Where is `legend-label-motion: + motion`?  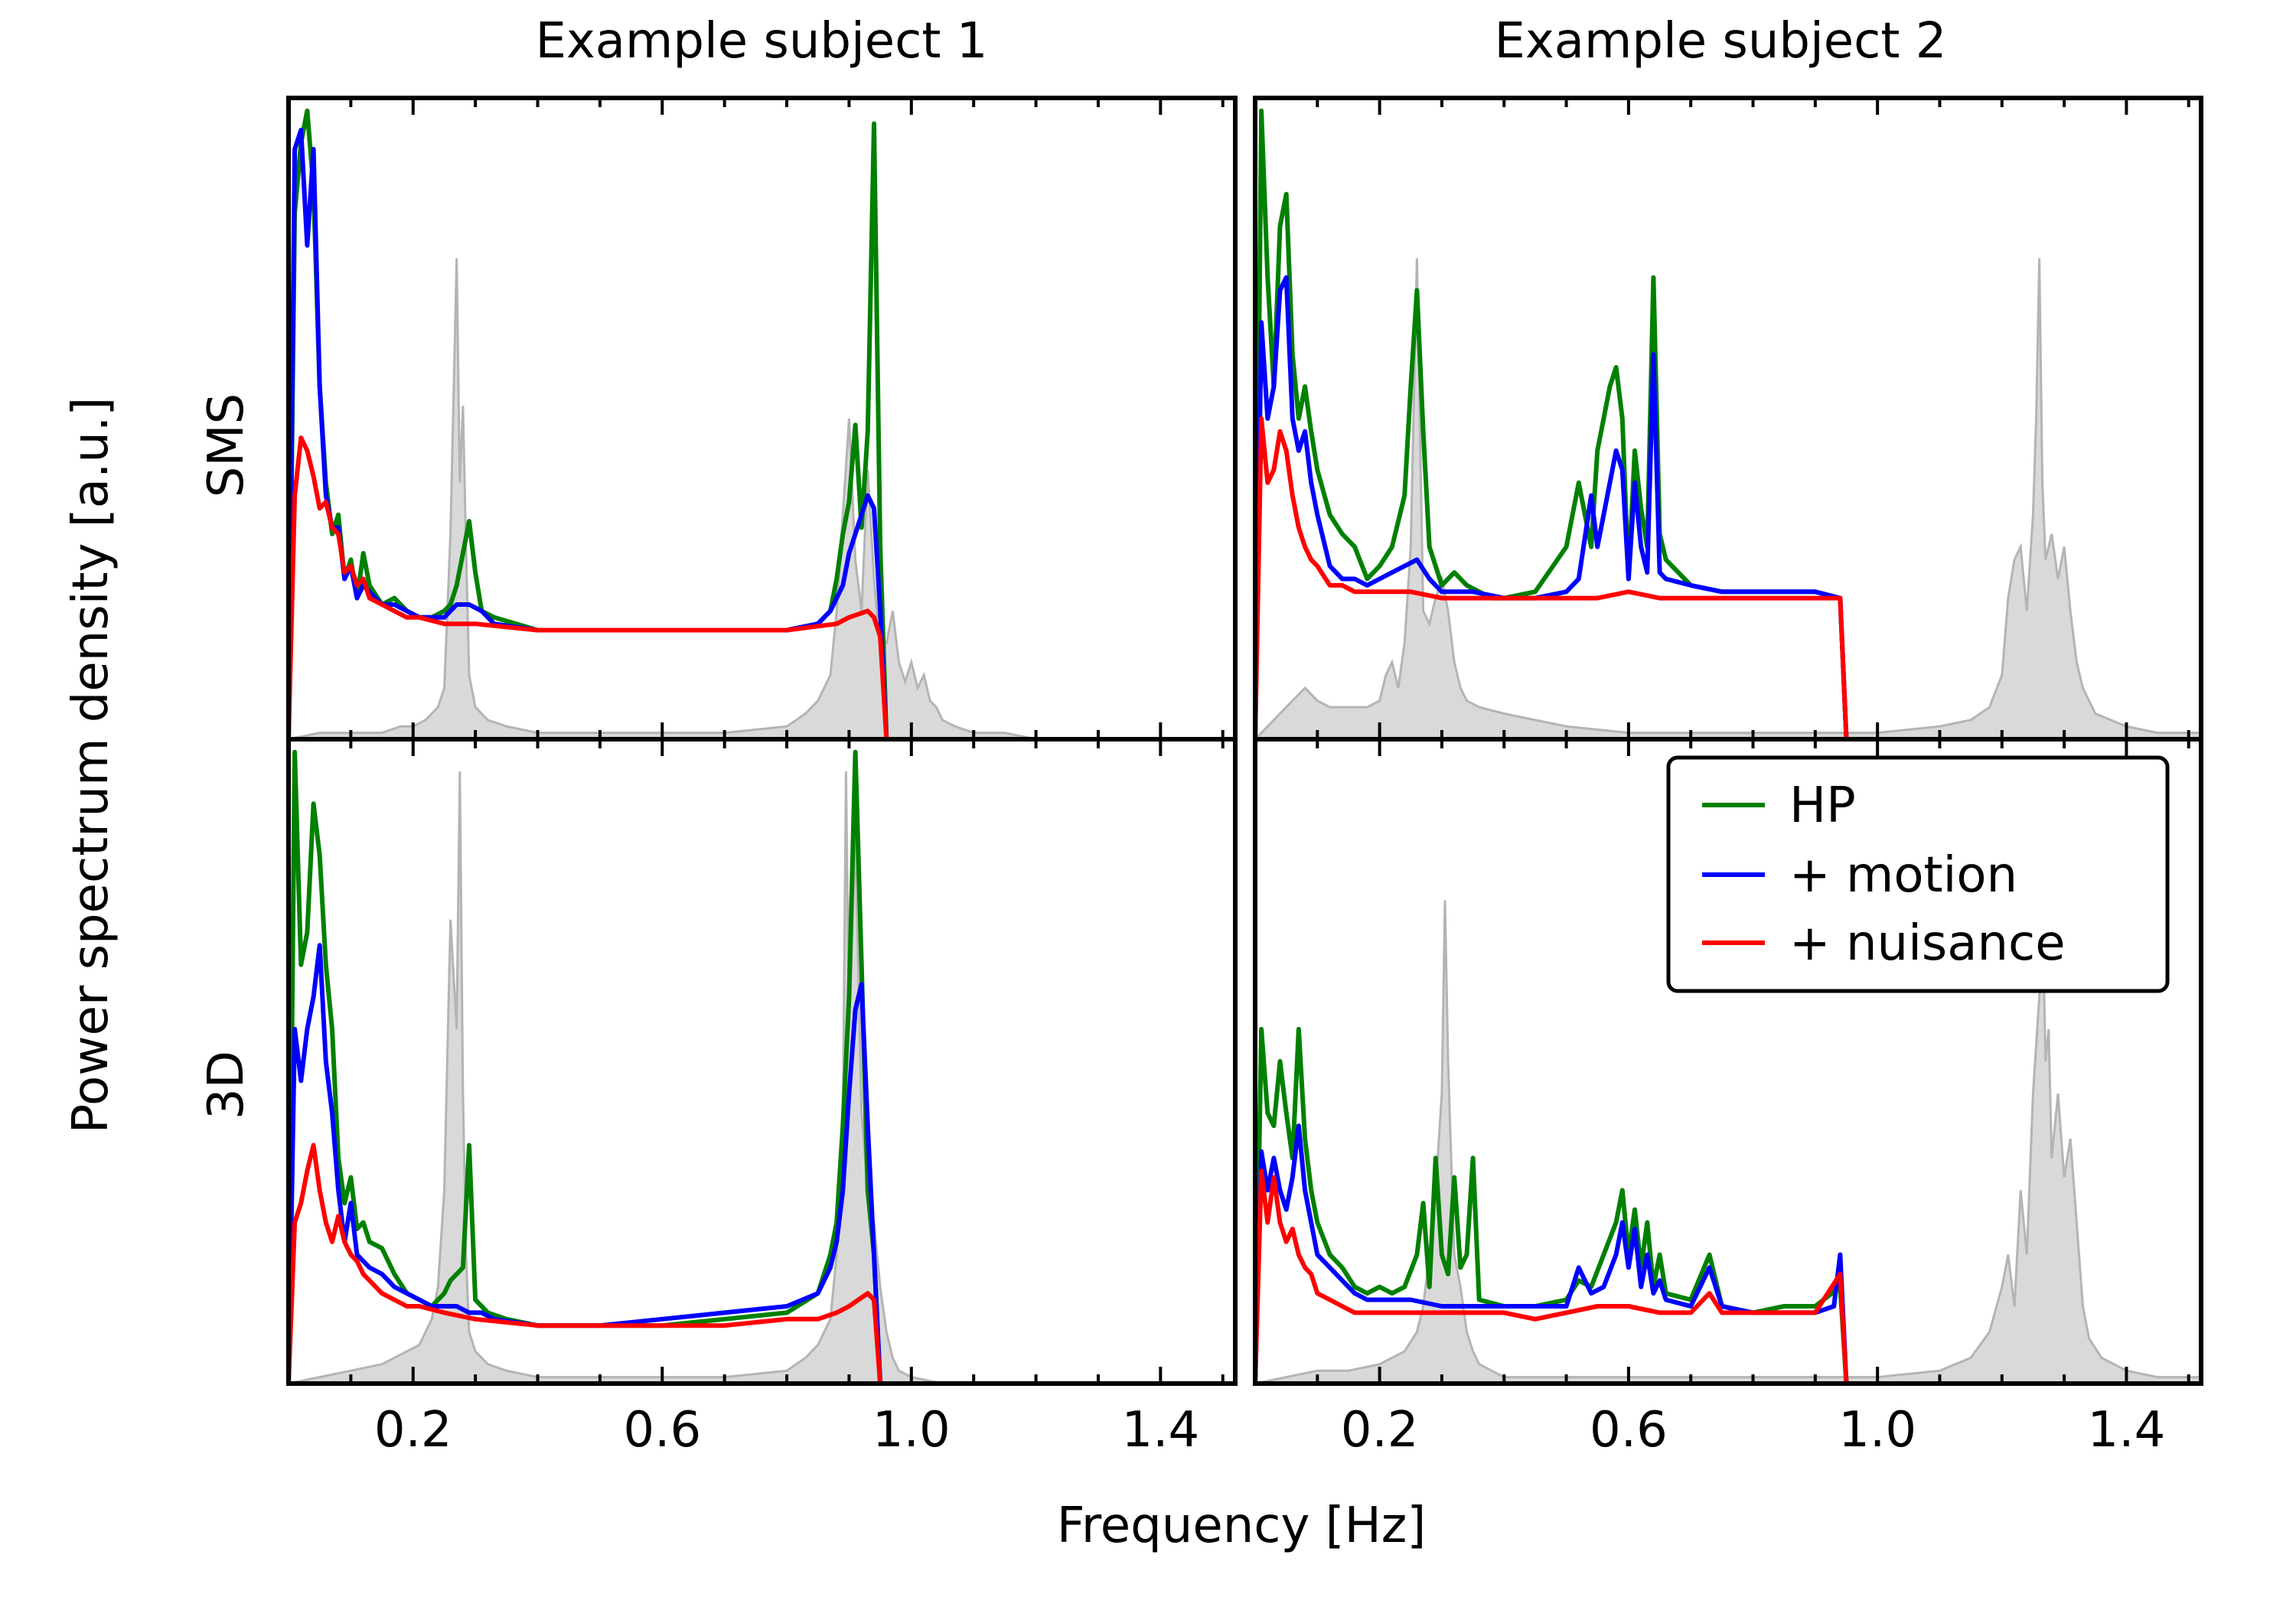 legend-label-motion: + motion is located at coordinates (1903, 875).